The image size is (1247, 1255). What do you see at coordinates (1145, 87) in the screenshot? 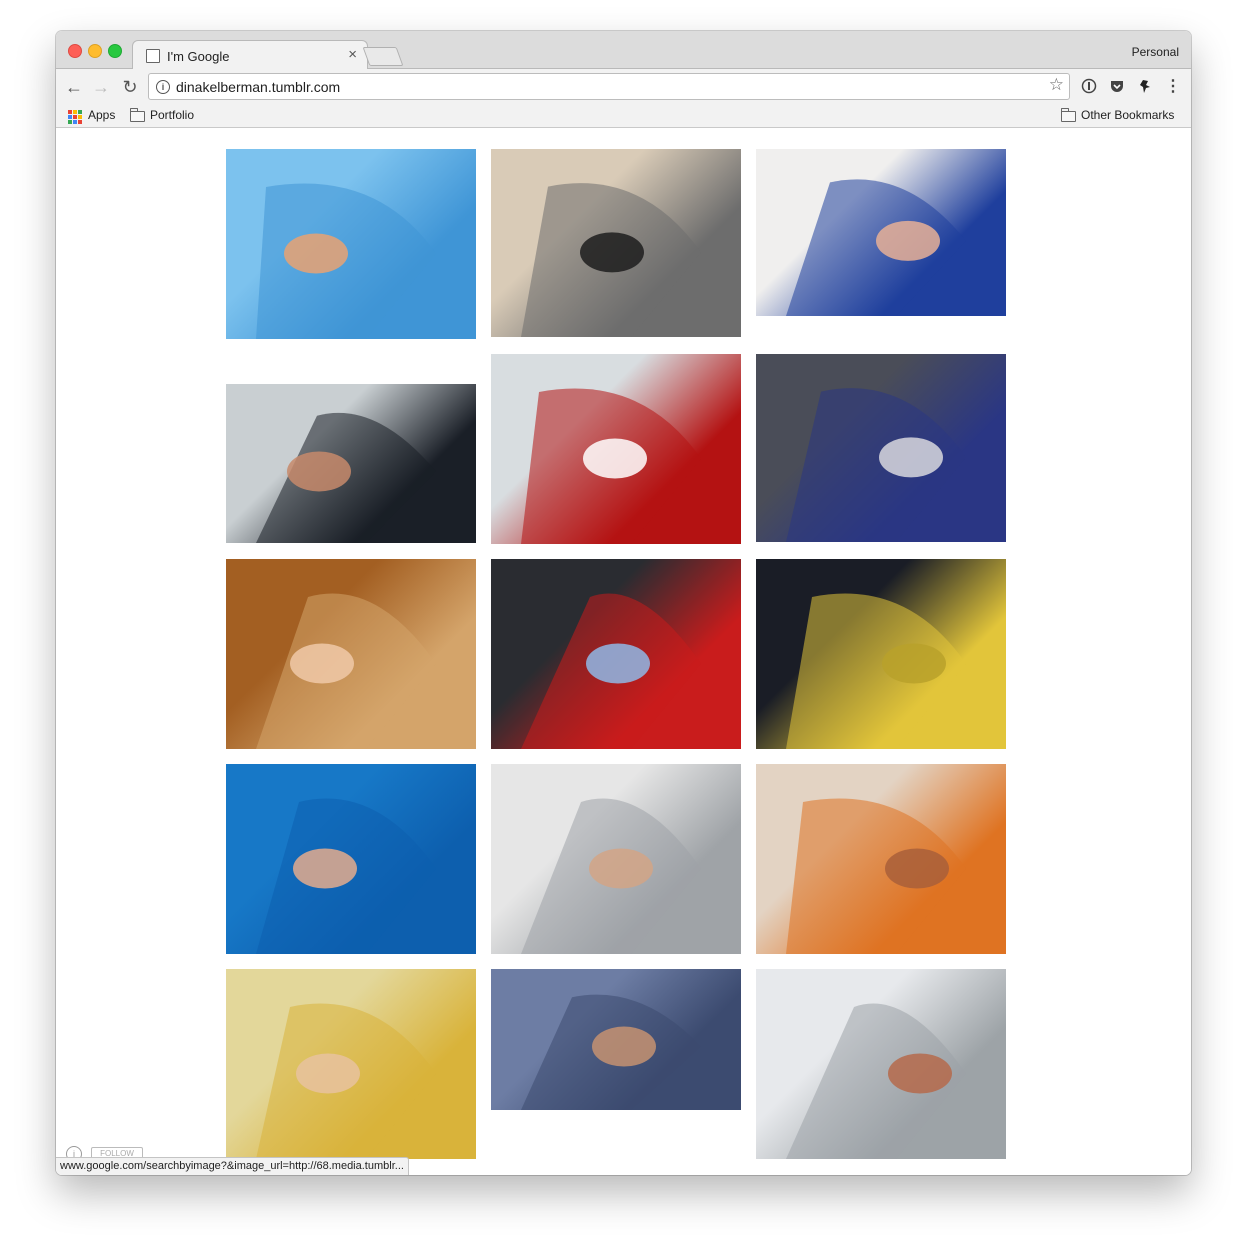
I see `extension-icon` at bounding box center [1145, 87].